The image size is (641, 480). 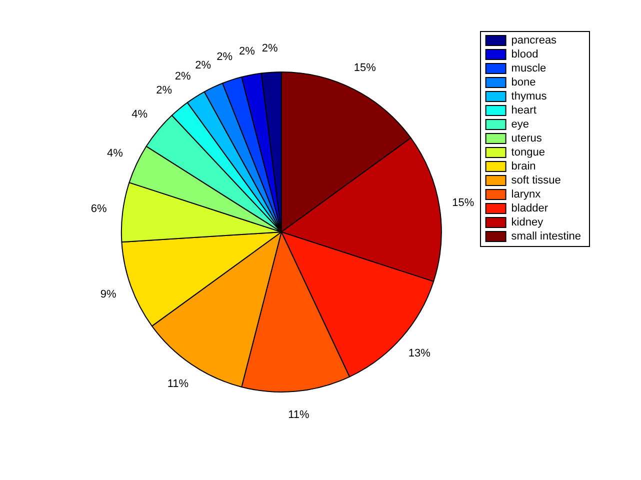 I want to click on legend-label: tongue, so click(x=528, y=152).